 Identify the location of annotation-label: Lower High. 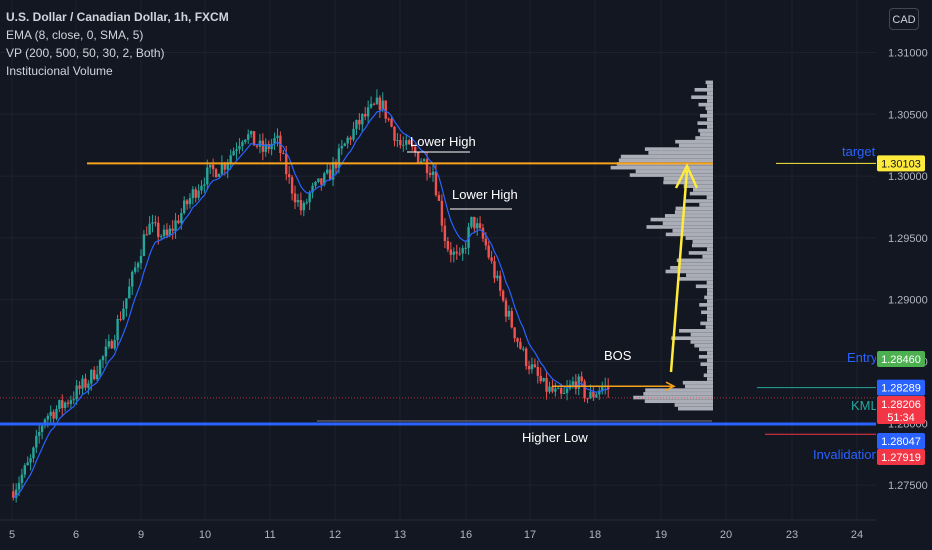
(485, 194).